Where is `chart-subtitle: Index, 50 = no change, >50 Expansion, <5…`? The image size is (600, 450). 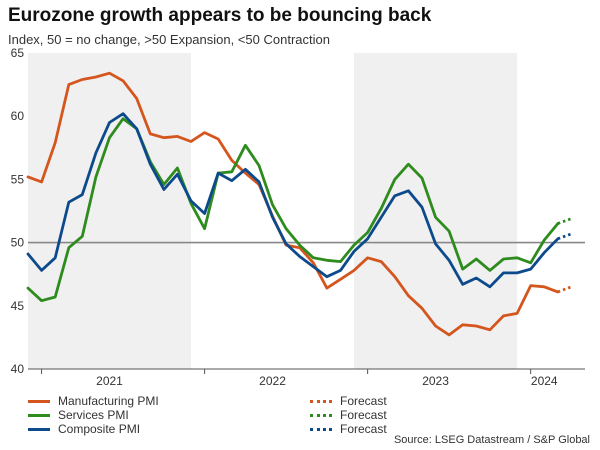 chart-subtitle: Index, 50 = no change, >50 Expansion, <5… is located at coordinates (169, 39).